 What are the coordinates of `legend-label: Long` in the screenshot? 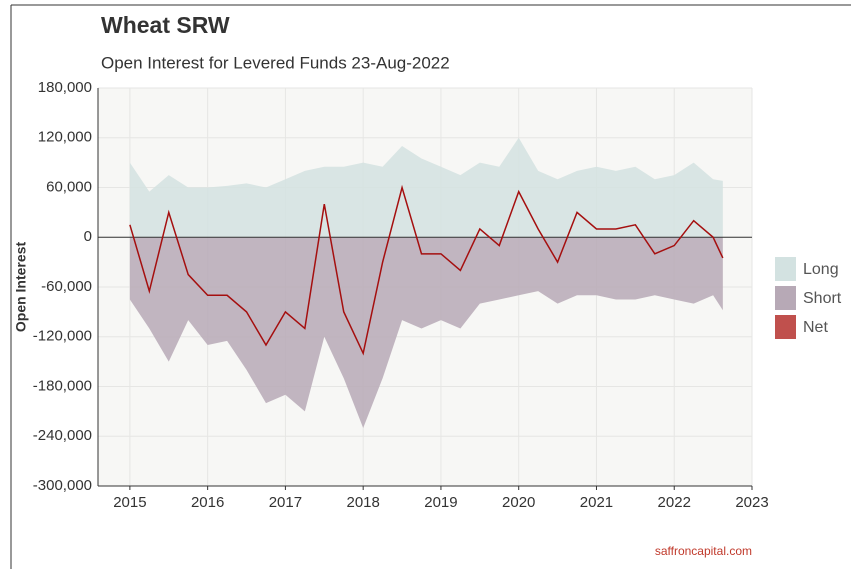 It's located at (821, 269).